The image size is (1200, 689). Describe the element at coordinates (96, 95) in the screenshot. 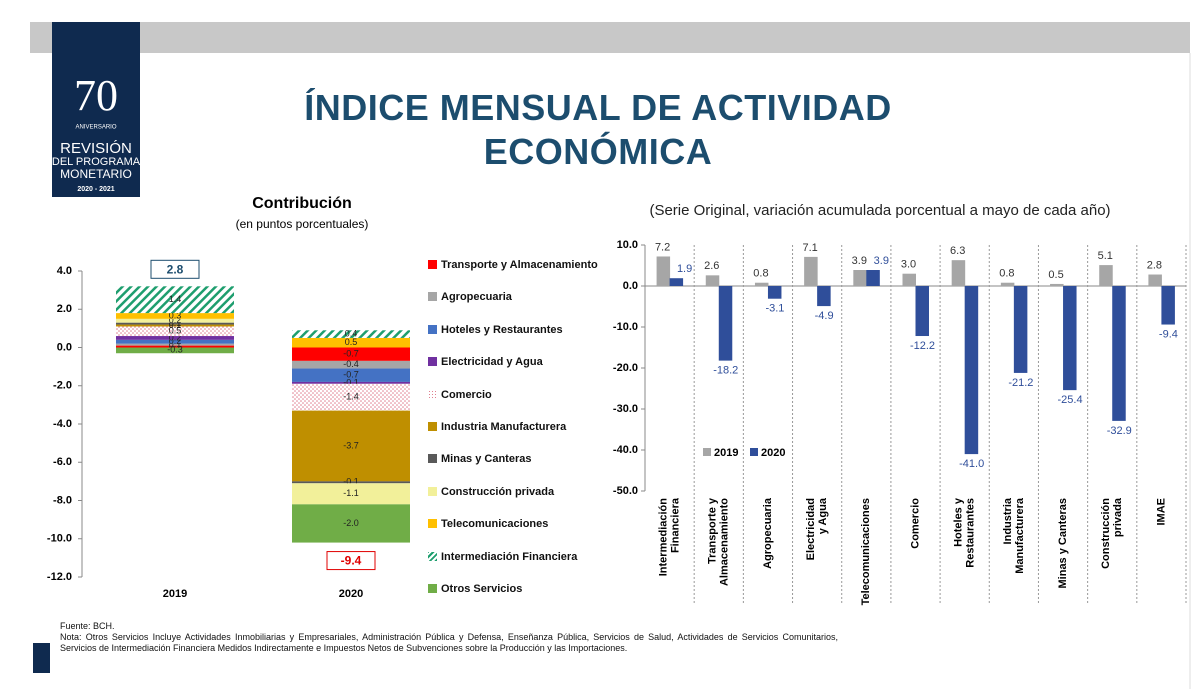

I see `logo-number: 70` at that location.